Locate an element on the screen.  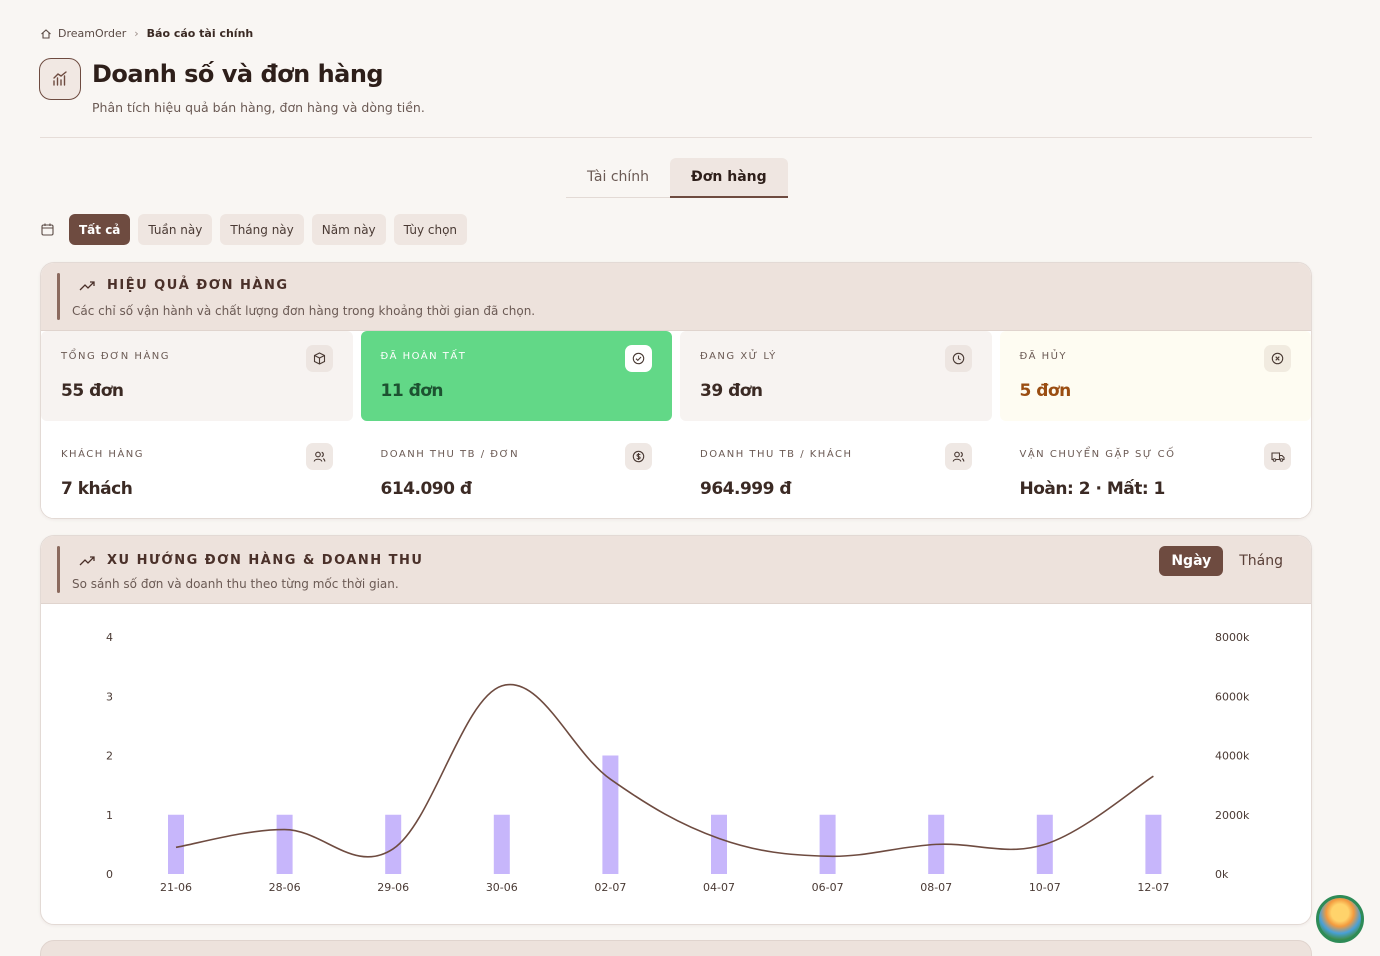
x-tick-label: 10-07 is located at coordinates (1045, 887).